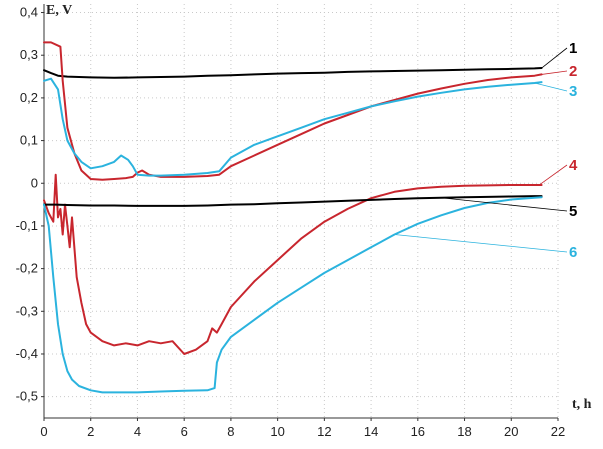  What do you see at coordinates (324, 431) in the screenshot?
I see `x-tick-label: 12` at bounding box center [324, 431].